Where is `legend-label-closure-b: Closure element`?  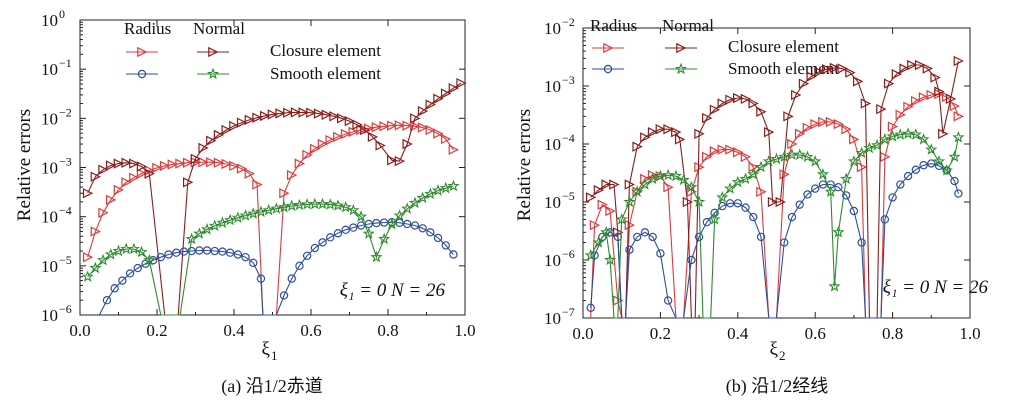 legend-label-closure-b: Closure element is located at coordinates (783, 46).